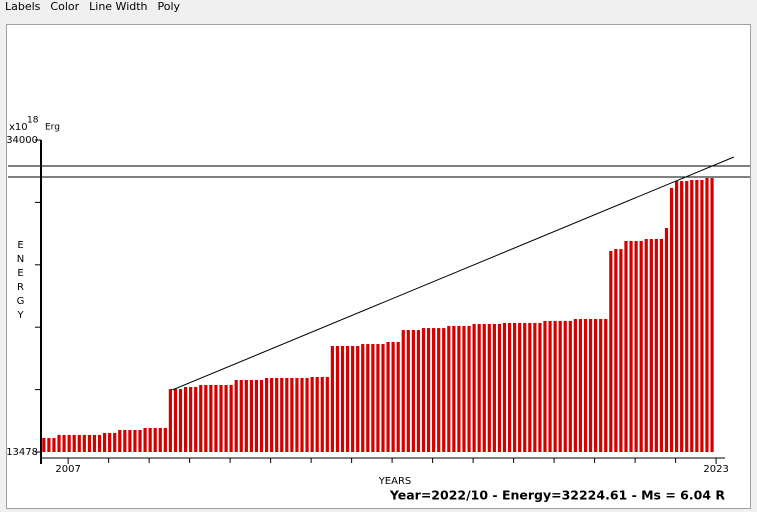  I want to click on menu-item: Poly, so click(169, 6).